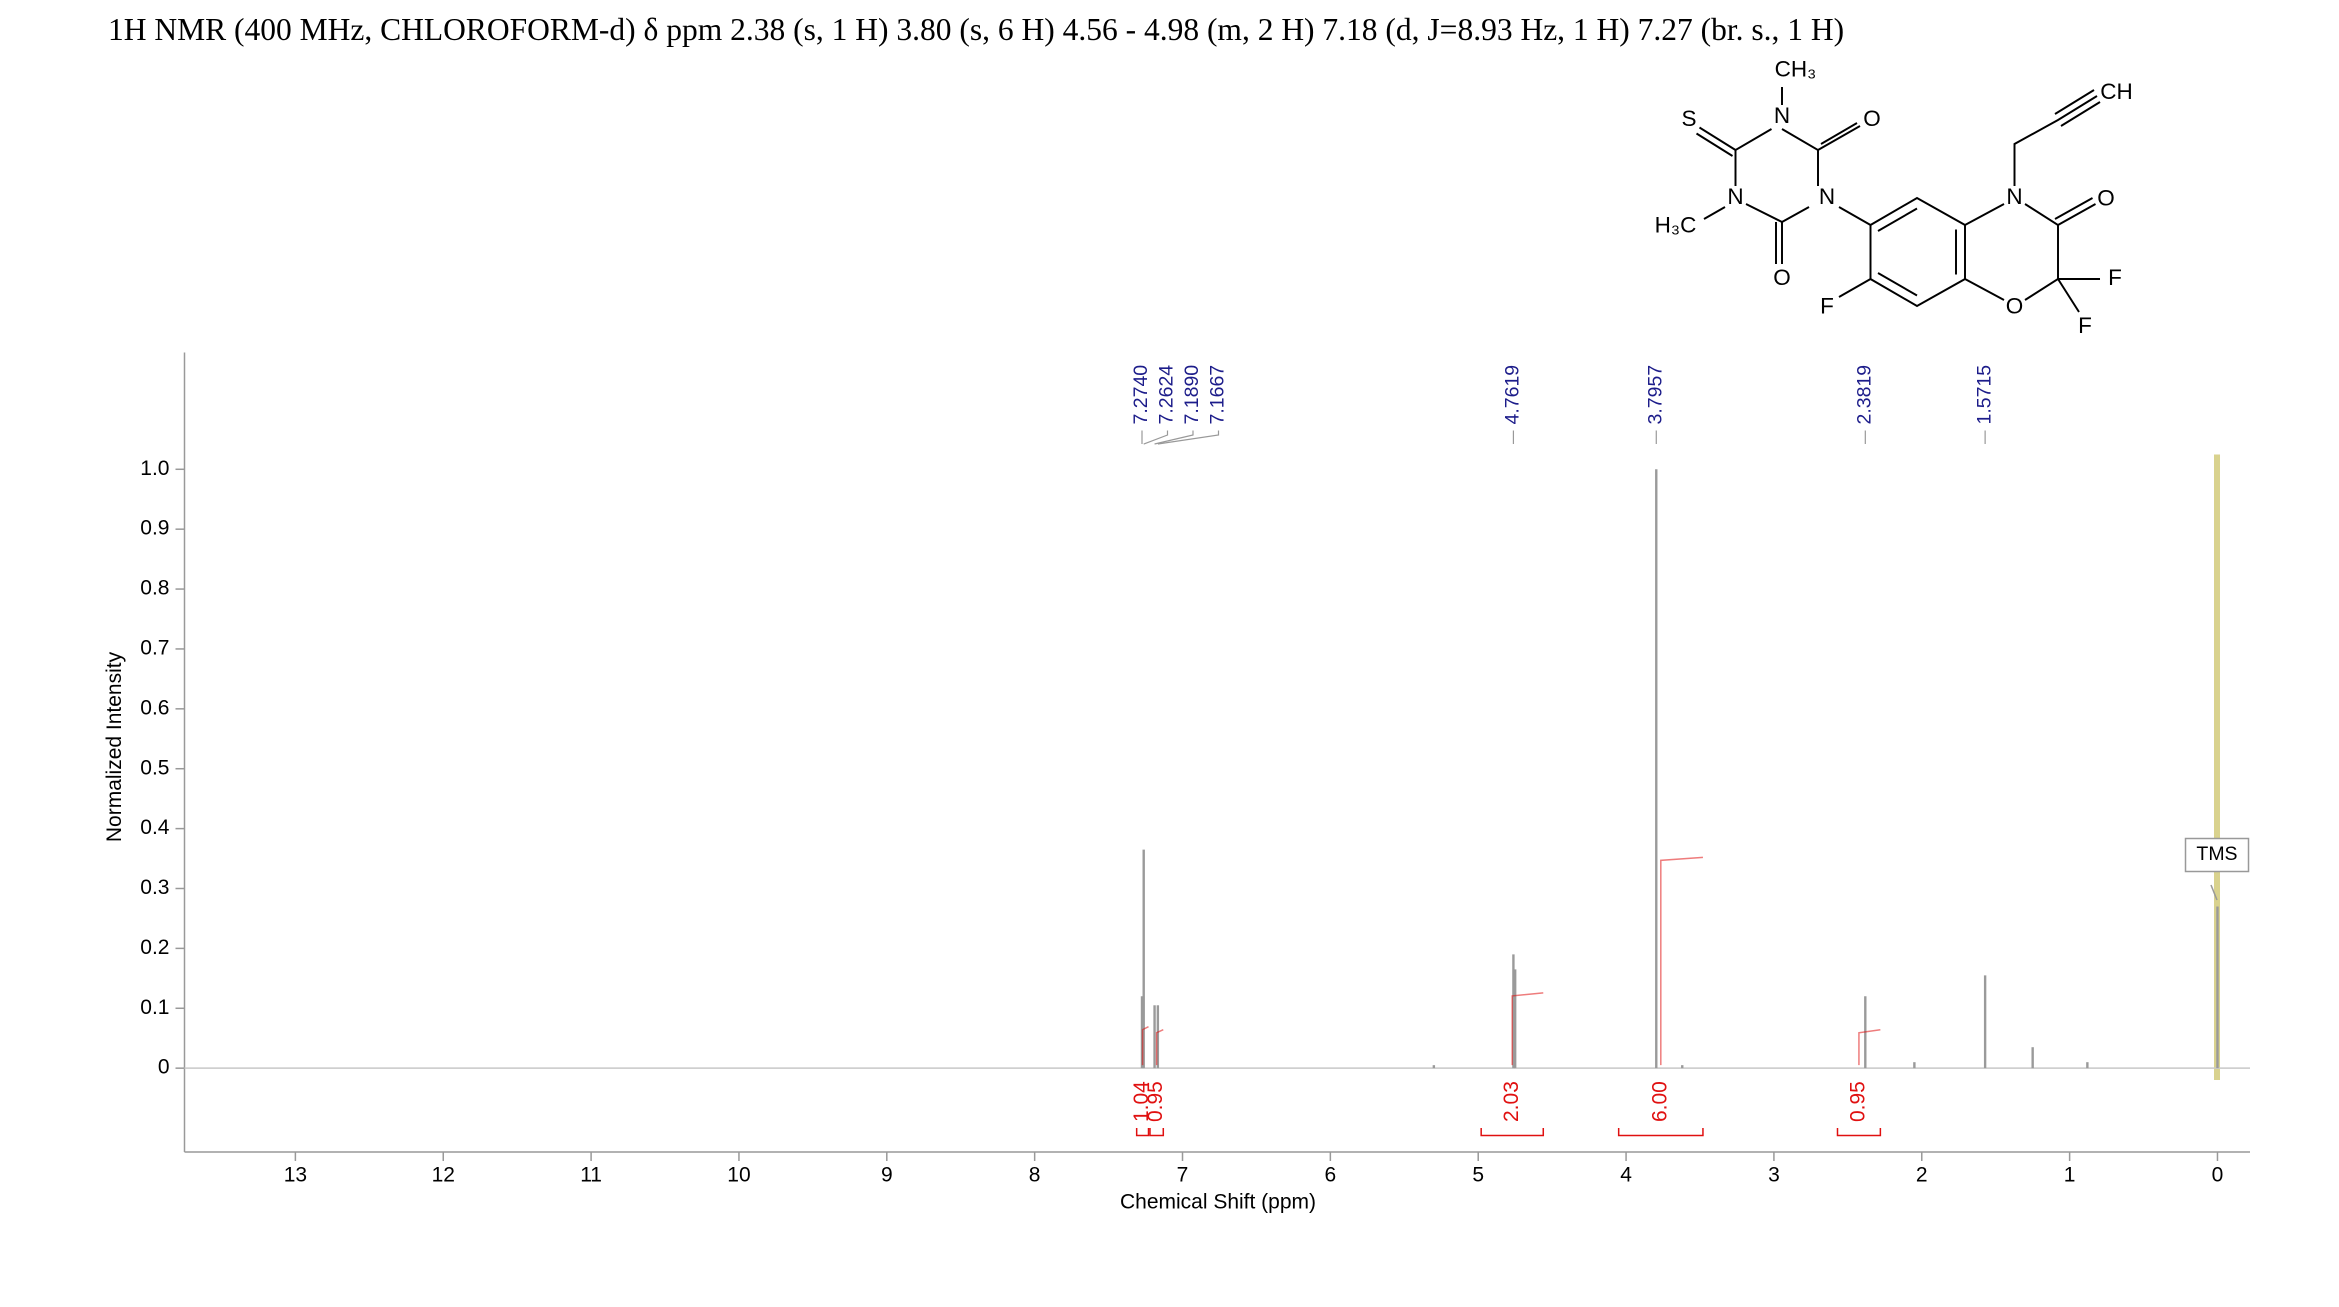 The image size is (2339, 1307). I want to click on y-tick-label: 0.4, so click(155, 827).